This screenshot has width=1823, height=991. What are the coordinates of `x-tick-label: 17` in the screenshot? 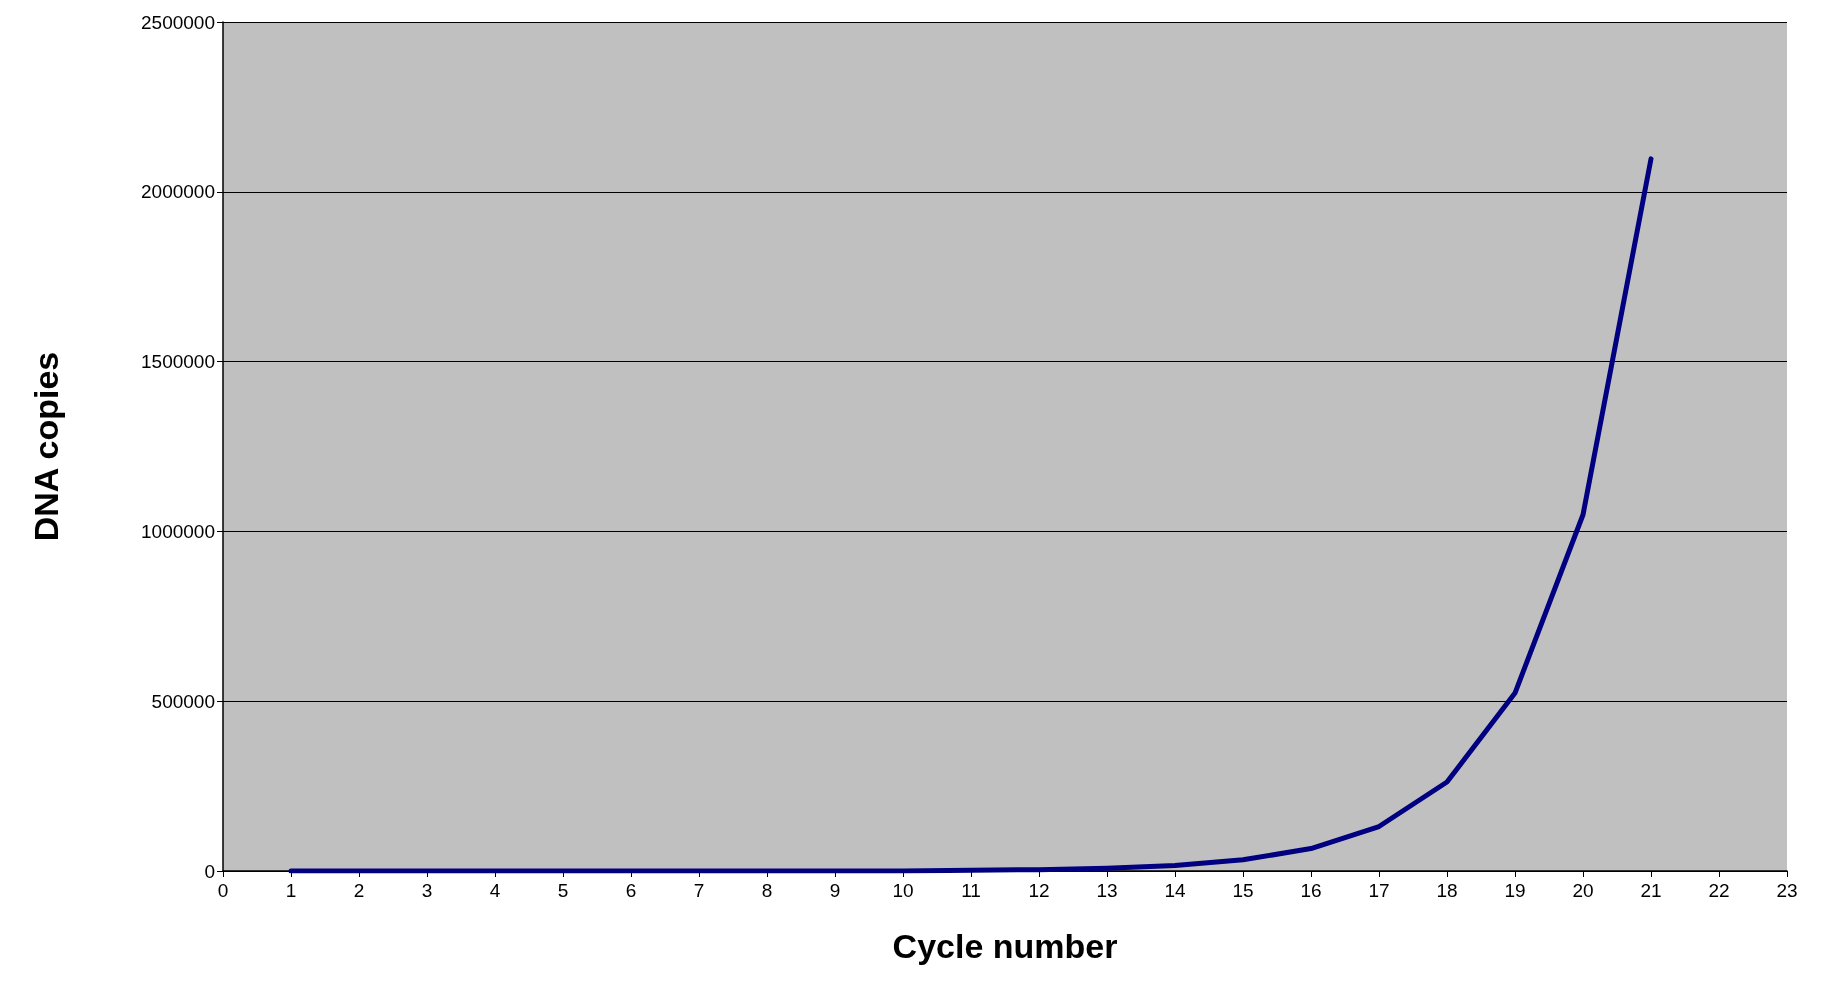 It's located at (1379, 890).